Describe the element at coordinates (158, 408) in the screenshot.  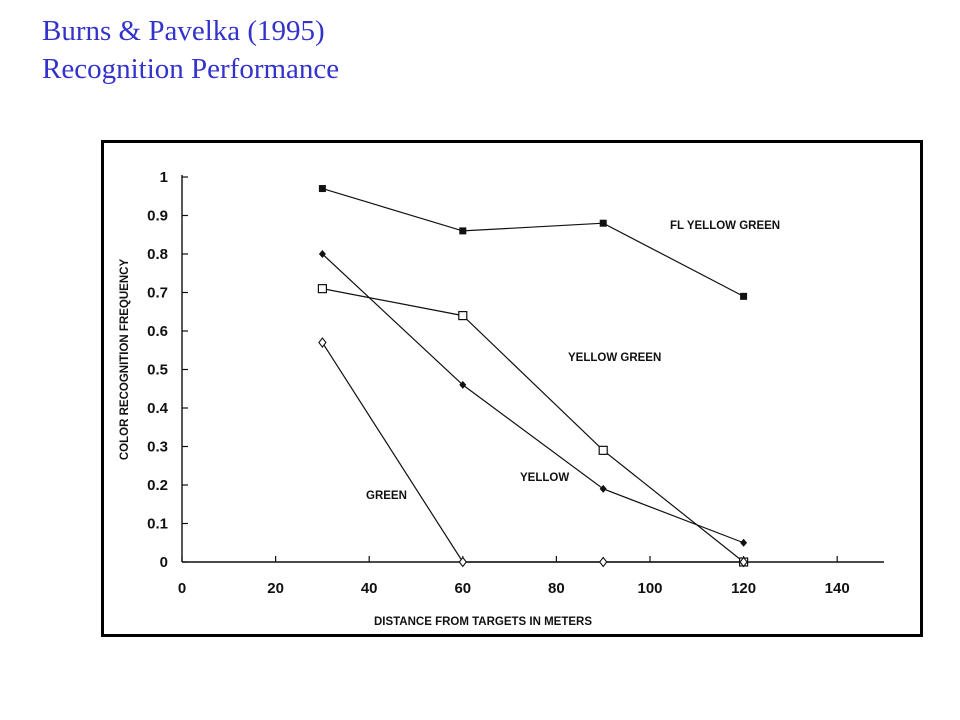
I see `y-tick-label: 0.4` at that location.